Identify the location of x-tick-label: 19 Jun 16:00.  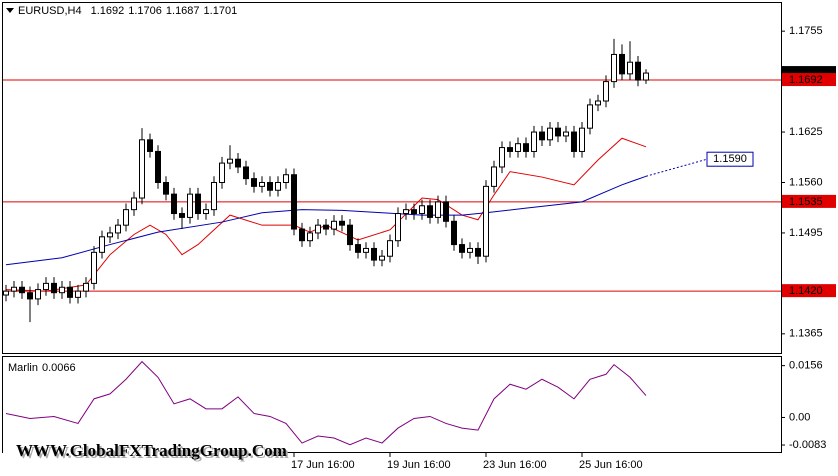
(419, 465).